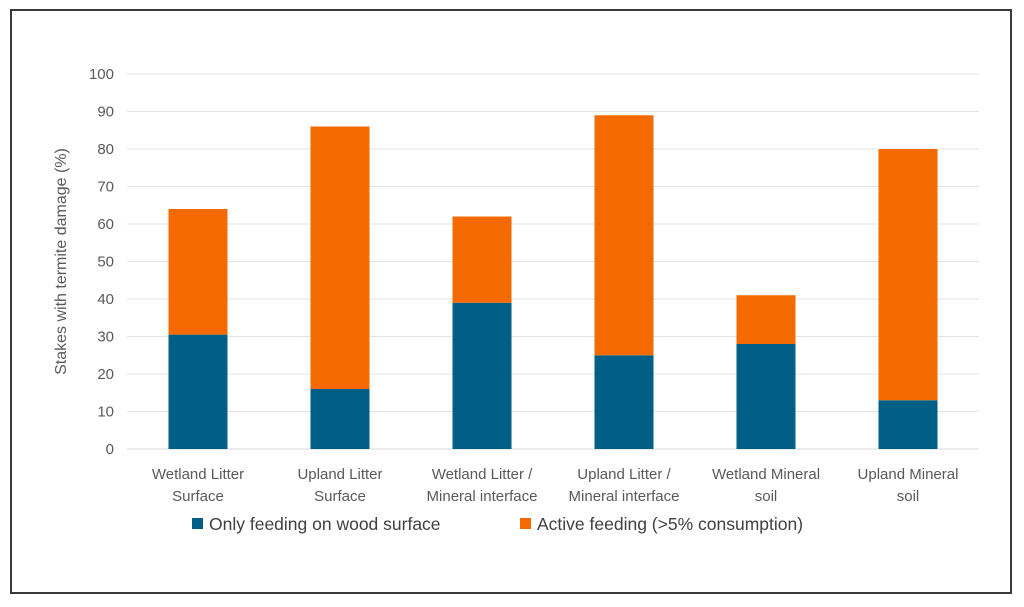  Describe the element at coordinates (105, 149) in the screenshot. I see `y-tick-label: 80` at that location.